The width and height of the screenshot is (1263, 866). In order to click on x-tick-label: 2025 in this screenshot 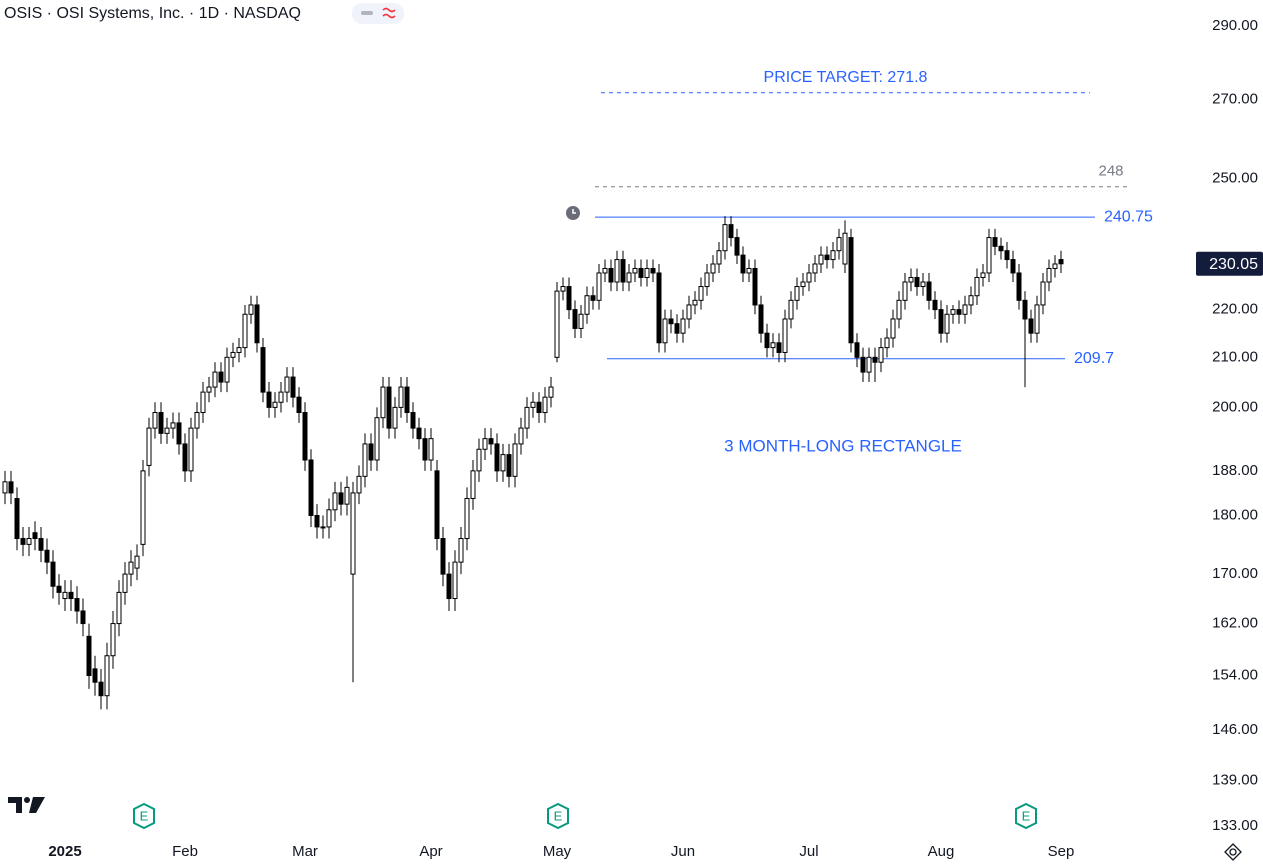, I will do `click(64, 851)`.